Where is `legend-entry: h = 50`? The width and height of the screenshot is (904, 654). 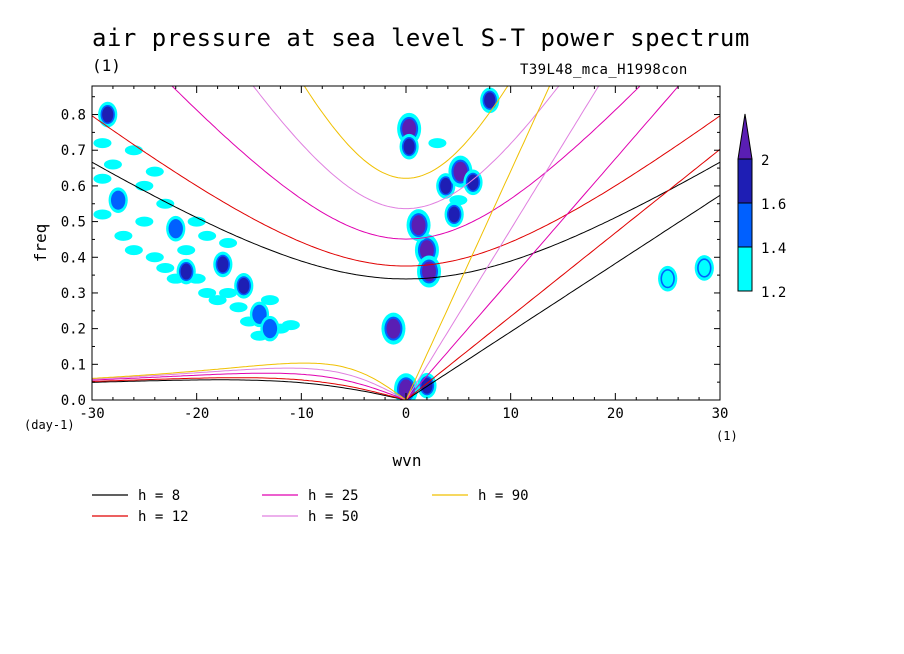 legend-entry: h = 50 is located at coordinates (333, 517).